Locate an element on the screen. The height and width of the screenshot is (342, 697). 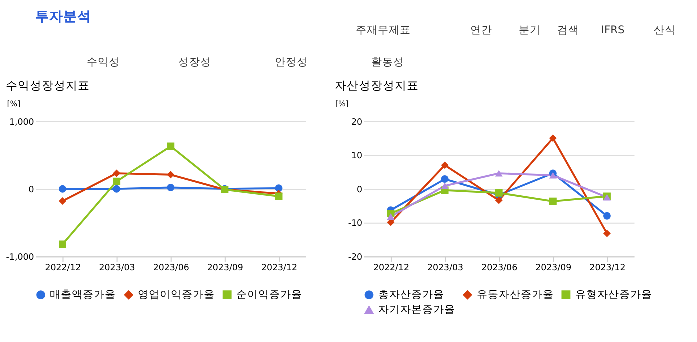
chart-title: 자산성장성지표 is located at coordinates (376, 85).